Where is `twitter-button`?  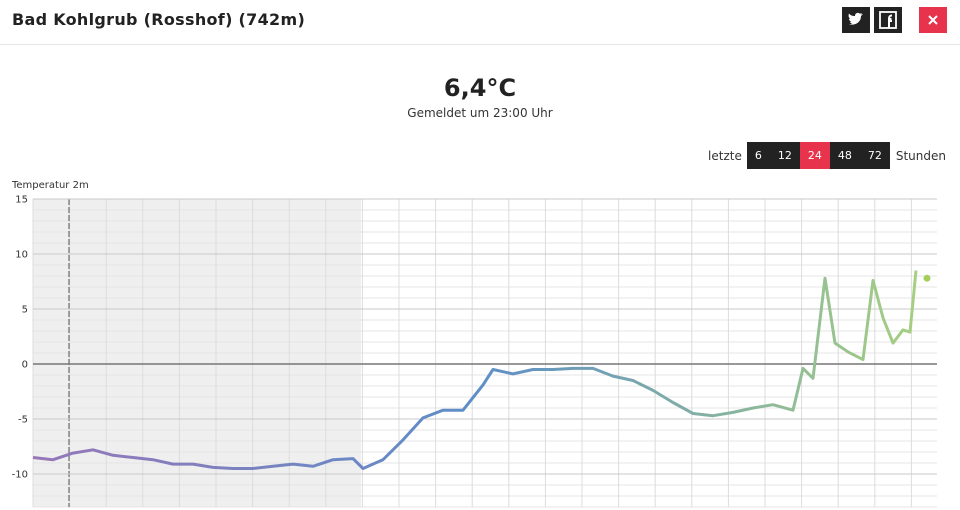 twitter-button is located at coordinates (856, 20).